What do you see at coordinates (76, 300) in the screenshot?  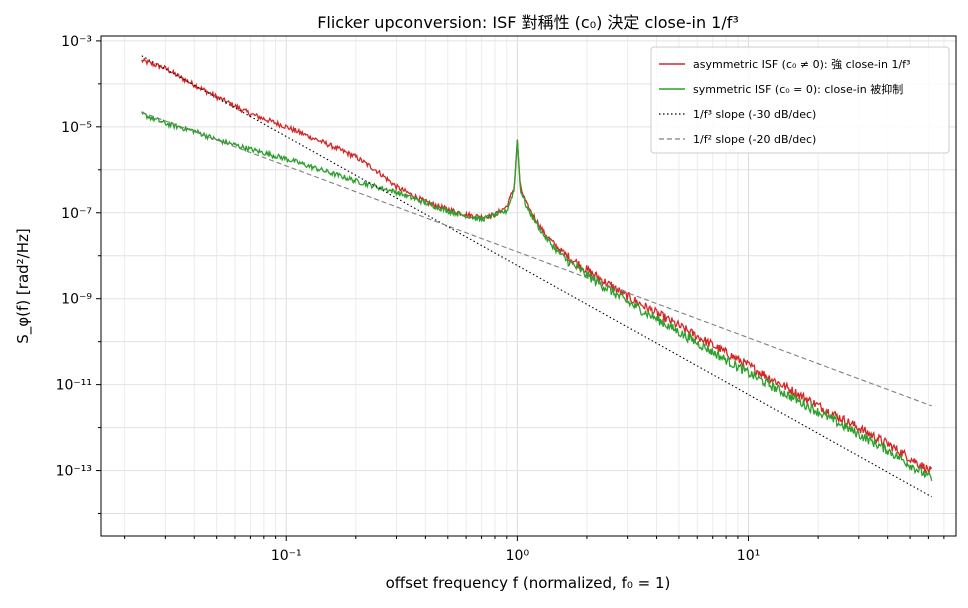 I see `y-tick-label: 10⁻⁹` at bounding box center [76, 300].